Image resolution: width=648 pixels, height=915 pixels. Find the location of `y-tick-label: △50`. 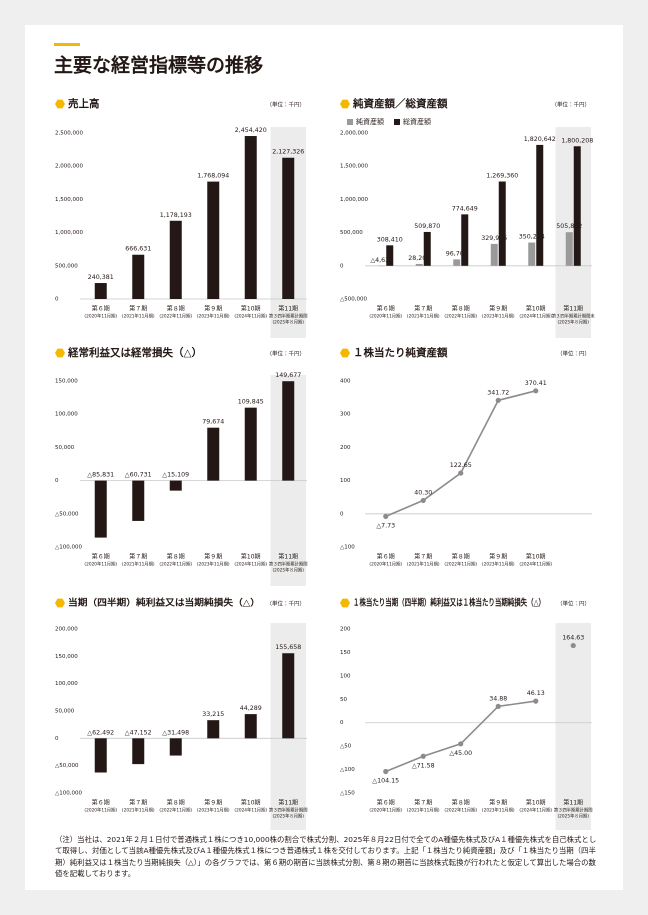

y-tick-label: △50 is located at coordinates (346, 747).